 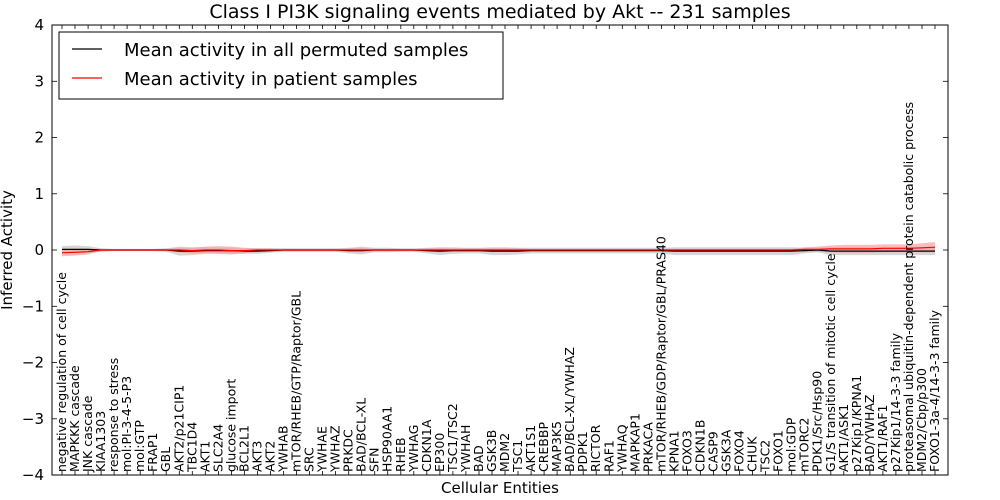 What do you see at coordinates (39, 138) in the screenshot?
I see `y-tick-label: 2` at bounding box center [39, 138].